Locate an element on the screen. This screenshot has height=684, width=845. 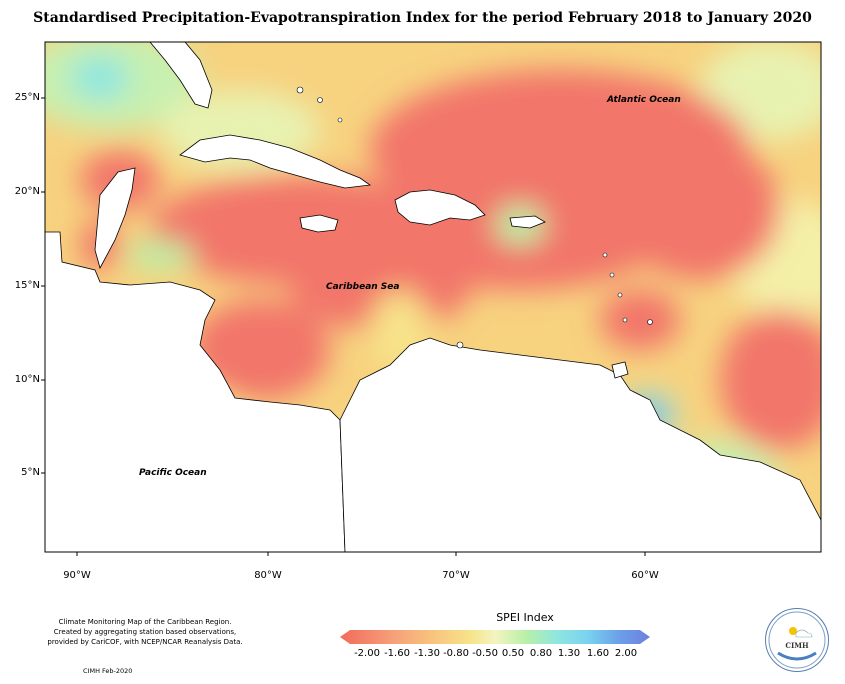
cimh-logo: CIMH is located at coordinates (797, 640).